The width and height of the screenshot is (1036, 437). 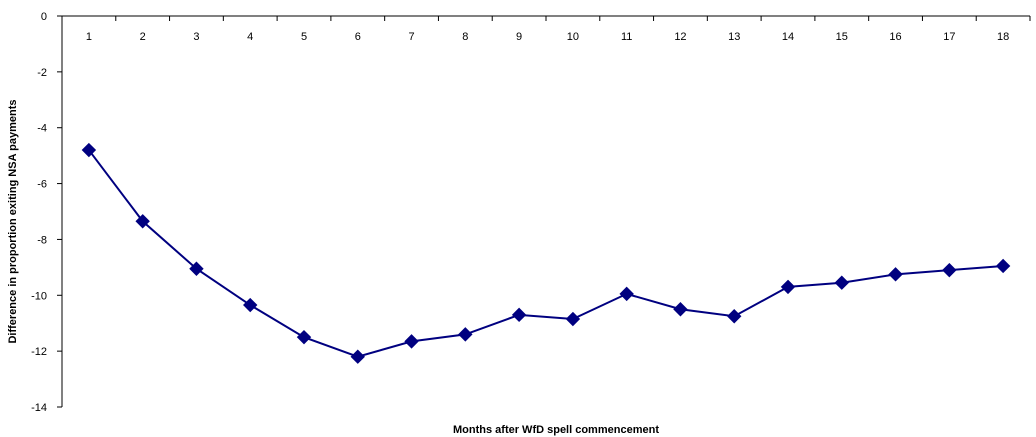 What do you see at coordinates (89, 37) in the screenshot?
I see `x-tick-label: 1` at bounding box center [89, 37].